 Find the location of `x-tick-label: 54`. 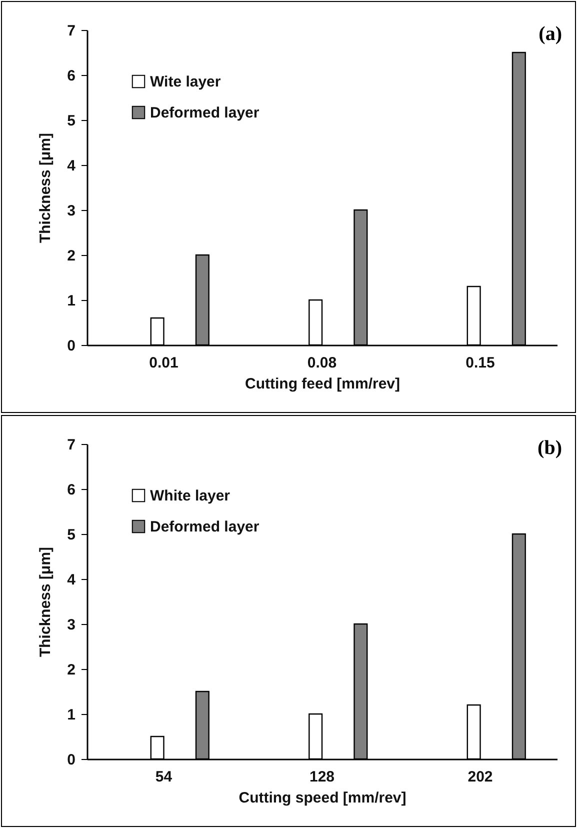

x-tick-label: 54 is located at coordinates (164, 777).